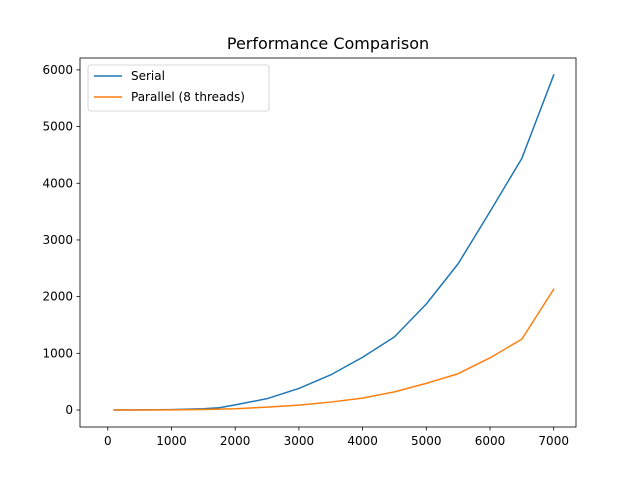 The width and height of the screenshot is (640, 485). I want to click on x-tick-label: 7000, so click(553, 441).